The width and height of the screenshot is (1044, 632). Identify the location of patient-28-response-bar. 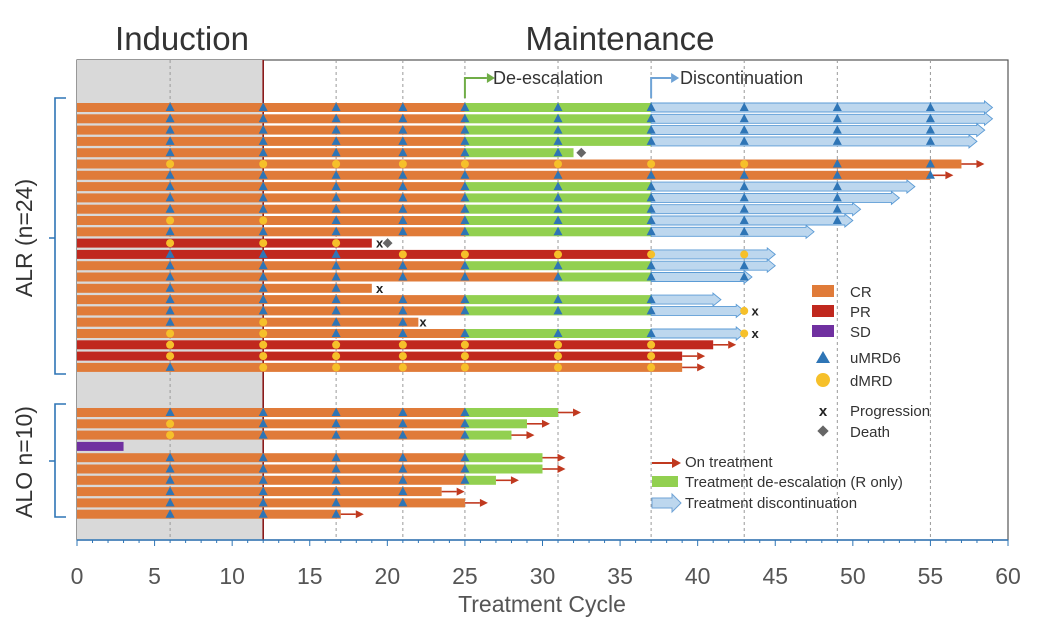
(100, 446).